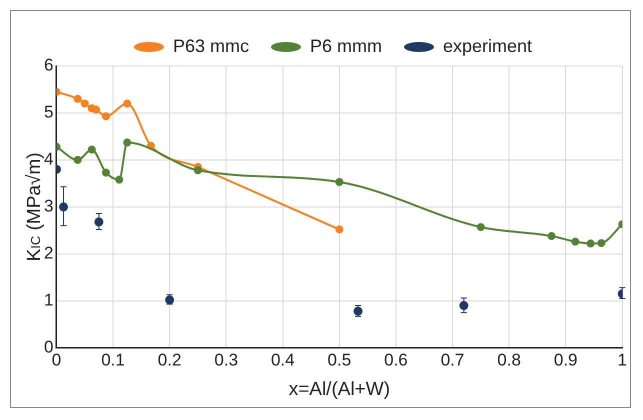 Image resolution: width=643 pixels, height=420 pixels. What do you see at coordinates (346, 46) in the screenshot?
I see `legend-label: P6 mmm` at bounding box center [346, 46].